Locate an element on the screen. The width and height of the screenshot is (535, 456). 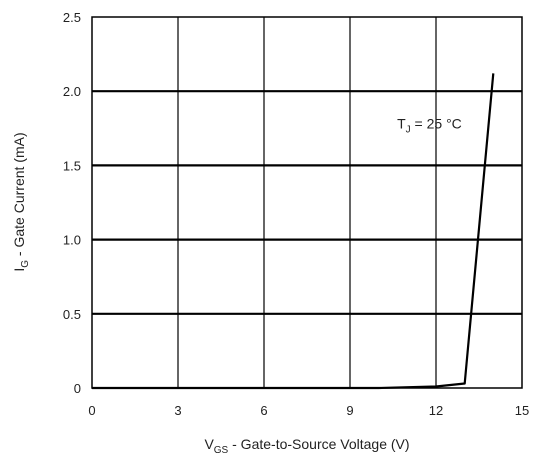
y-axis-label-sub: G is located at coordinates (25, 264).